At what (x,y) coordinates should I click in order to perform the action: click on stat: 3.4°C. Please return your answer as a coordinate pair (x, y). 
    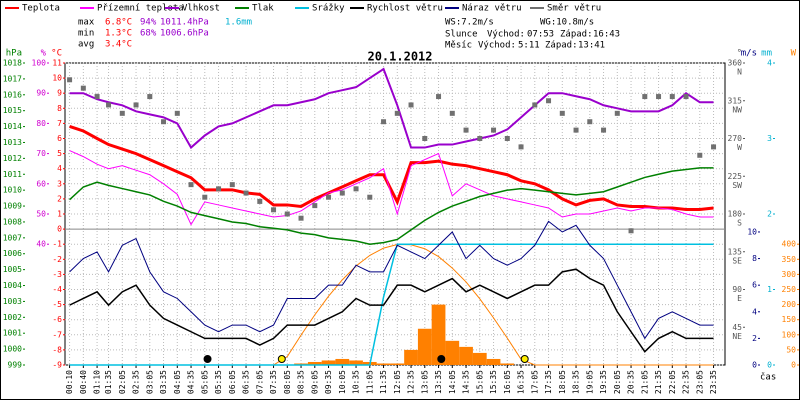
    Looking at the image, I should click on (118, 45).